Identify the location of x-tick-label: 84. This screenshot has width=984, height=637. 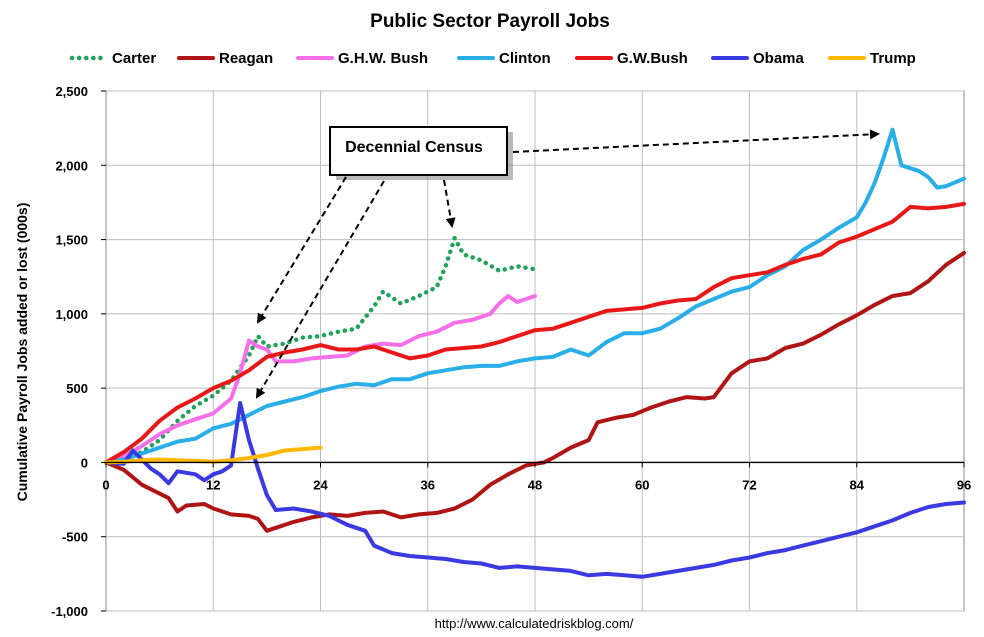
(857, 484).